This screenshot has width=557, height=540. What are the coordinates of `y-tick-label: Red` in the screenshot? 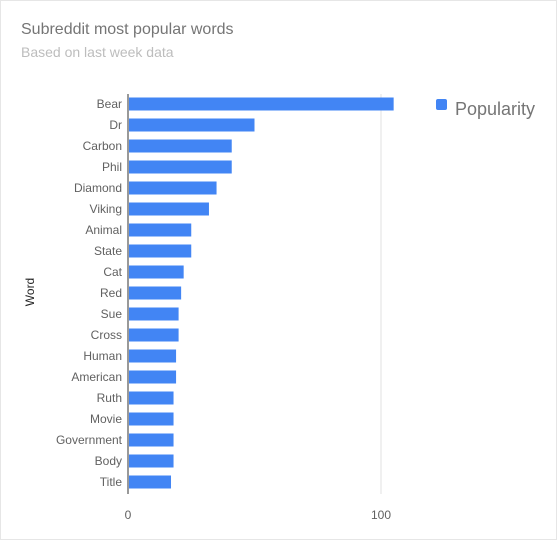 It's located at (111, 293).